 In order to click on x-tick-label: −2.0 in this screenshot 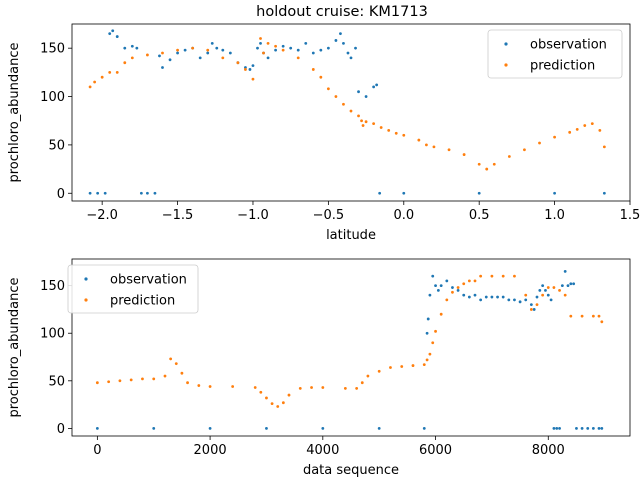, I will do `click(102, 215)`.